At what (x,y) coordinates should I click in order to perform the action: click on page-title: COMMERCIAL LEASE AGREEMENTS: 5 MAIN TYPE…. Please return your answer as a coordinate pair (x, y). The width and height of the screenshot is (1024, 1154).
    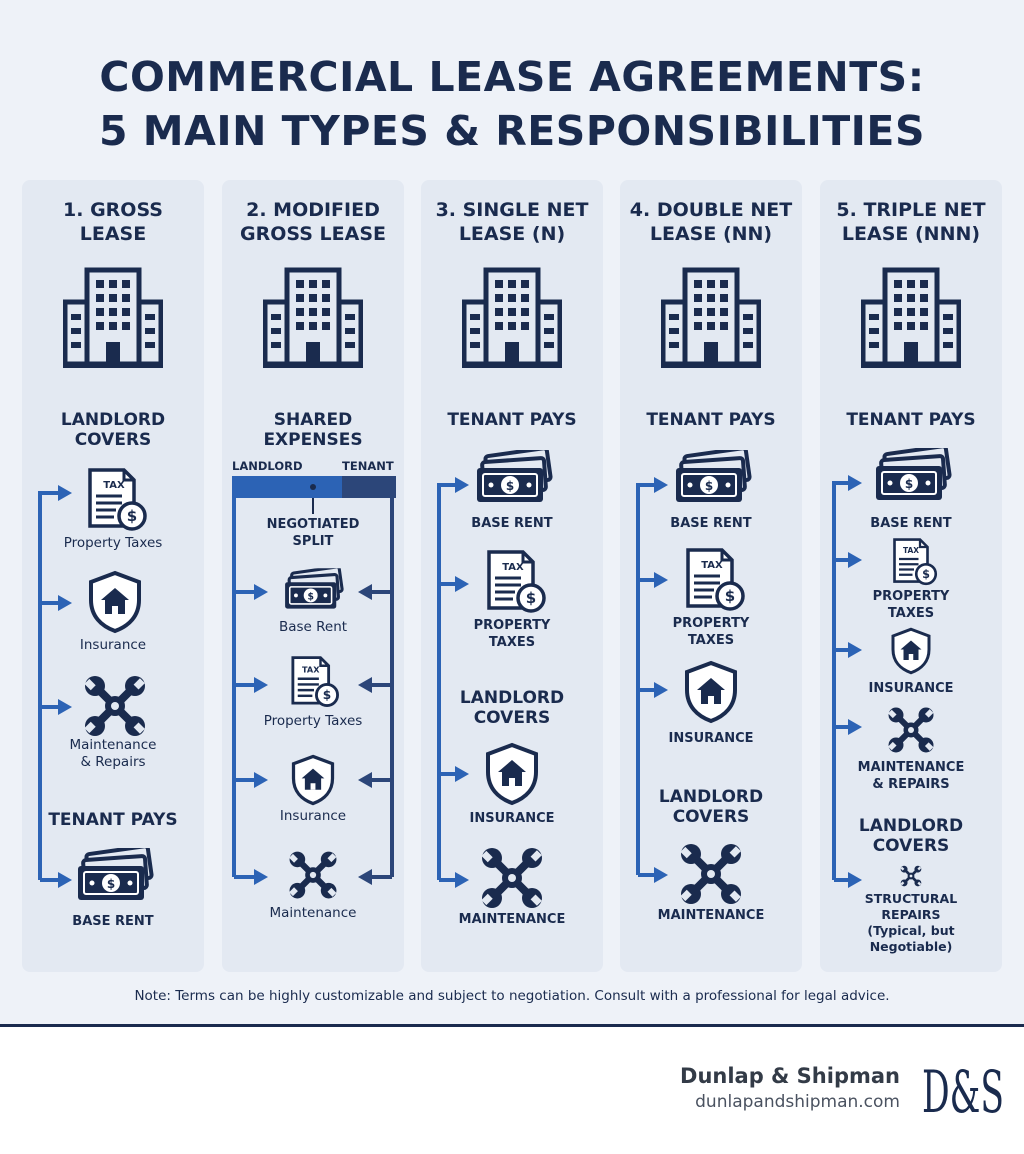
    Looking at the image, I should click on (512, 104).